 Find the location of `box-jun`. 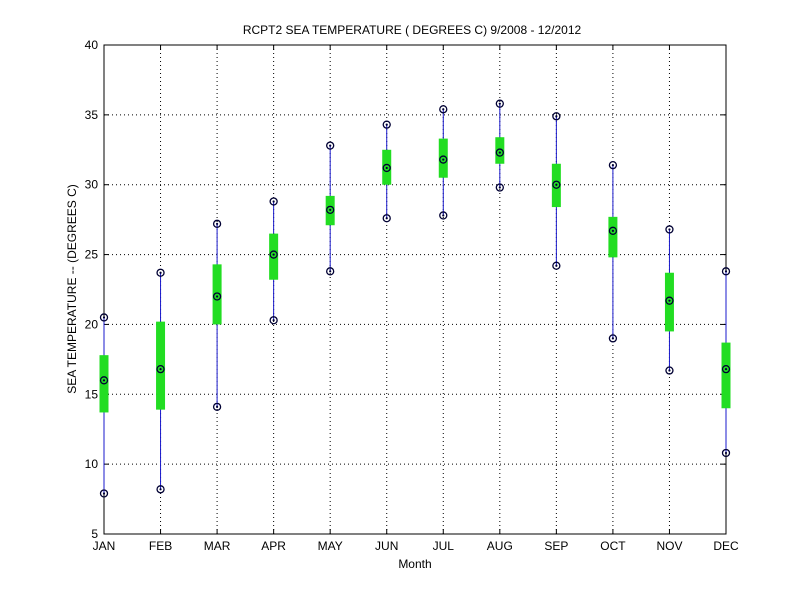

box-jun is located at coordinates (387, 171).